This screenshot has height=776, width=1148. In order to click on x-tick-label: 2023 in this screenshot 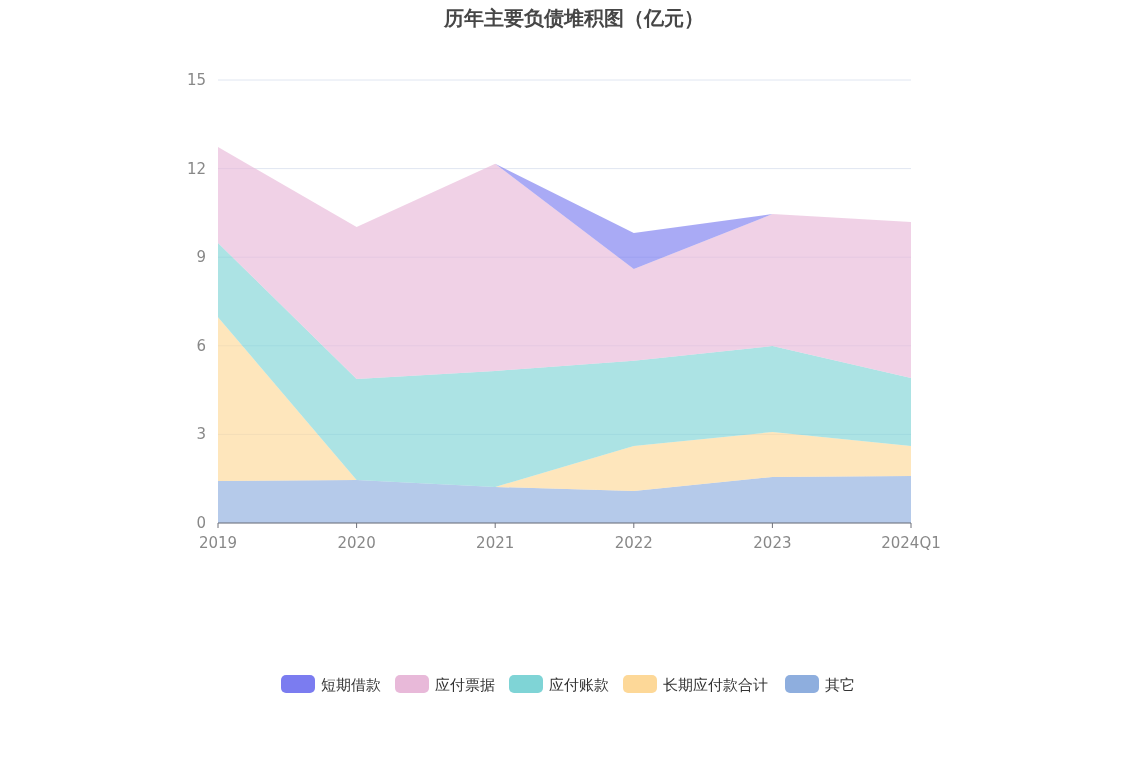, I will do `click(772, 543)`.